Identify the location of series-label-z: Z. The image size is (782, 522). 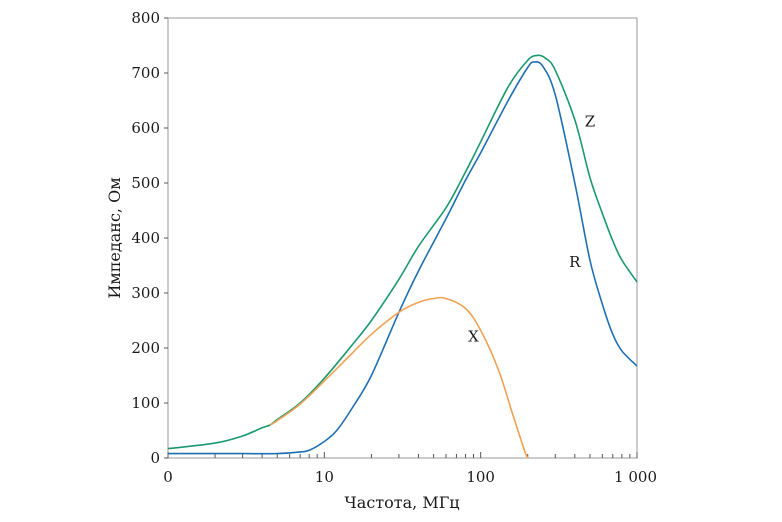
(590, 121).